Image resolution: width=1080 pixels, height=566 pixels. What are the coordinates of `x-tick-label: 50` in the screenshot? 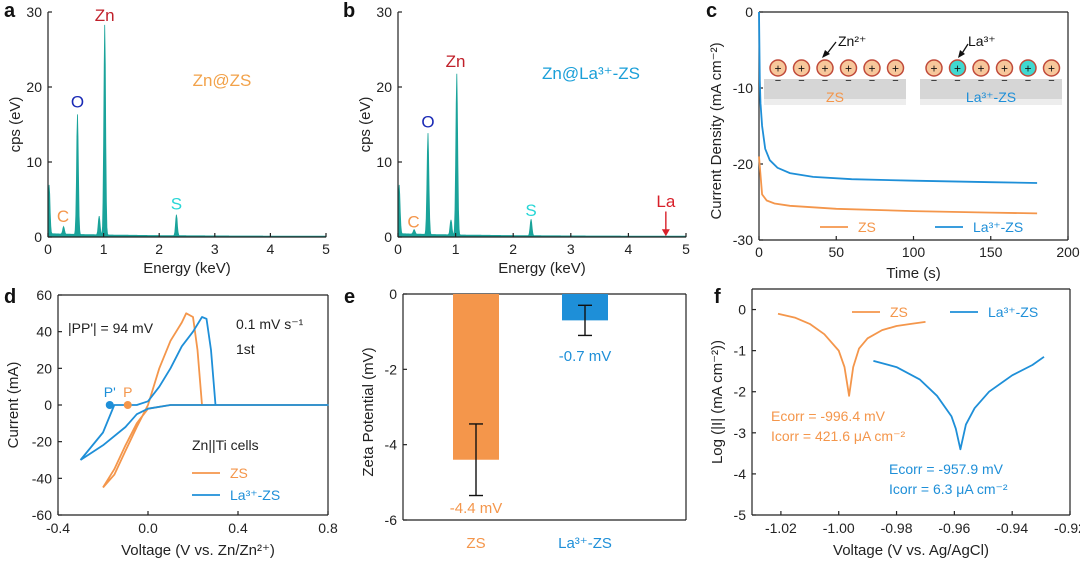 It's located at (836, 252).